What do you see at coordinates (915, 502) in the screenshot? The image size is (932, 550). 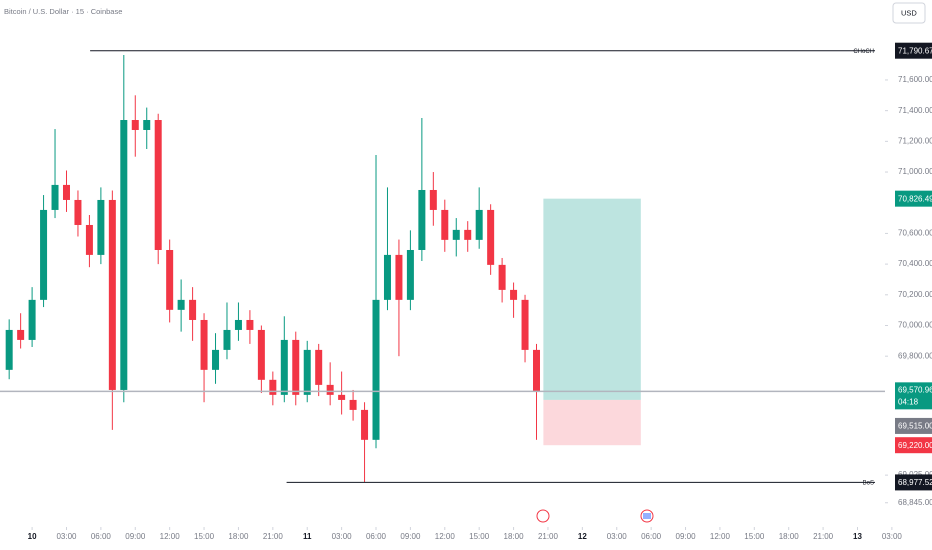 I see `y-tick-label: 68,845.00` at bounding box center [915, 502].